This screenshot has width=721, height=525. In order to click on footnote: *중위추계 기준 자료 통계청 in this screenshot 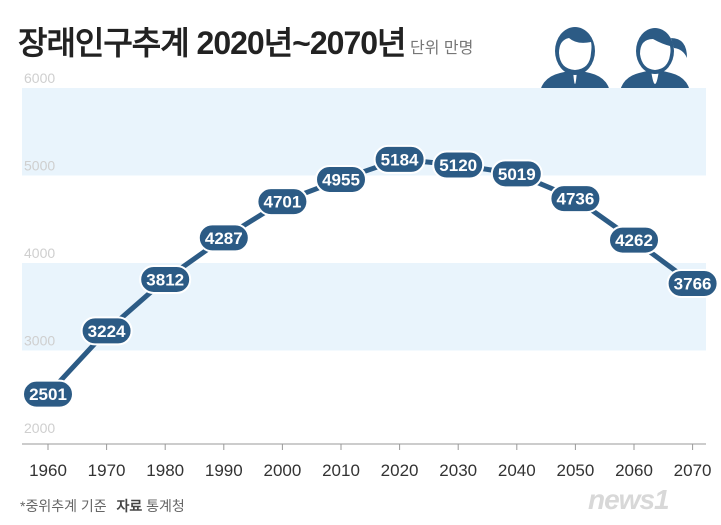, I will do `click(102, 506)`.